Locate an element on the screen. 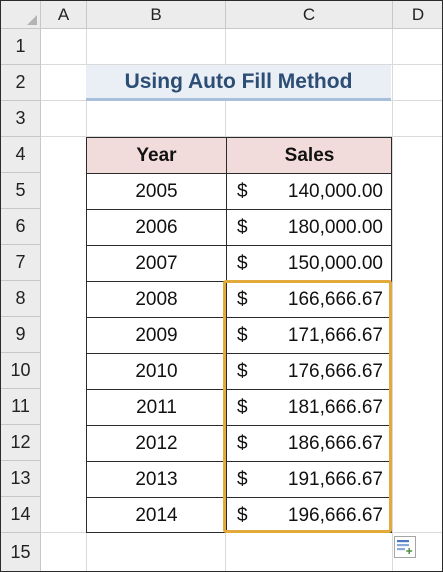 The width and height of the screenshot is (443, 572). row-header-9: 9 is located at coordinates (21, 335).